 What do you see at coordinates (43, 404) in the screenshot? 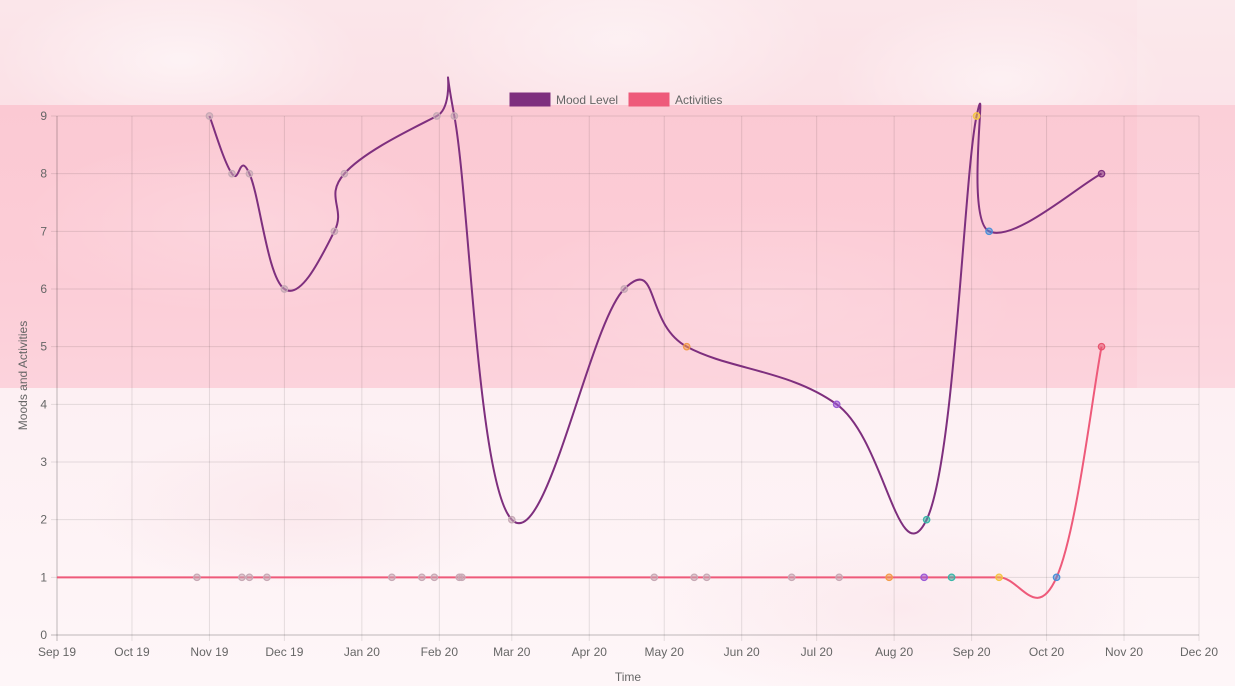
I see `y-tick-label: 4` at bounding box center [43, 404].